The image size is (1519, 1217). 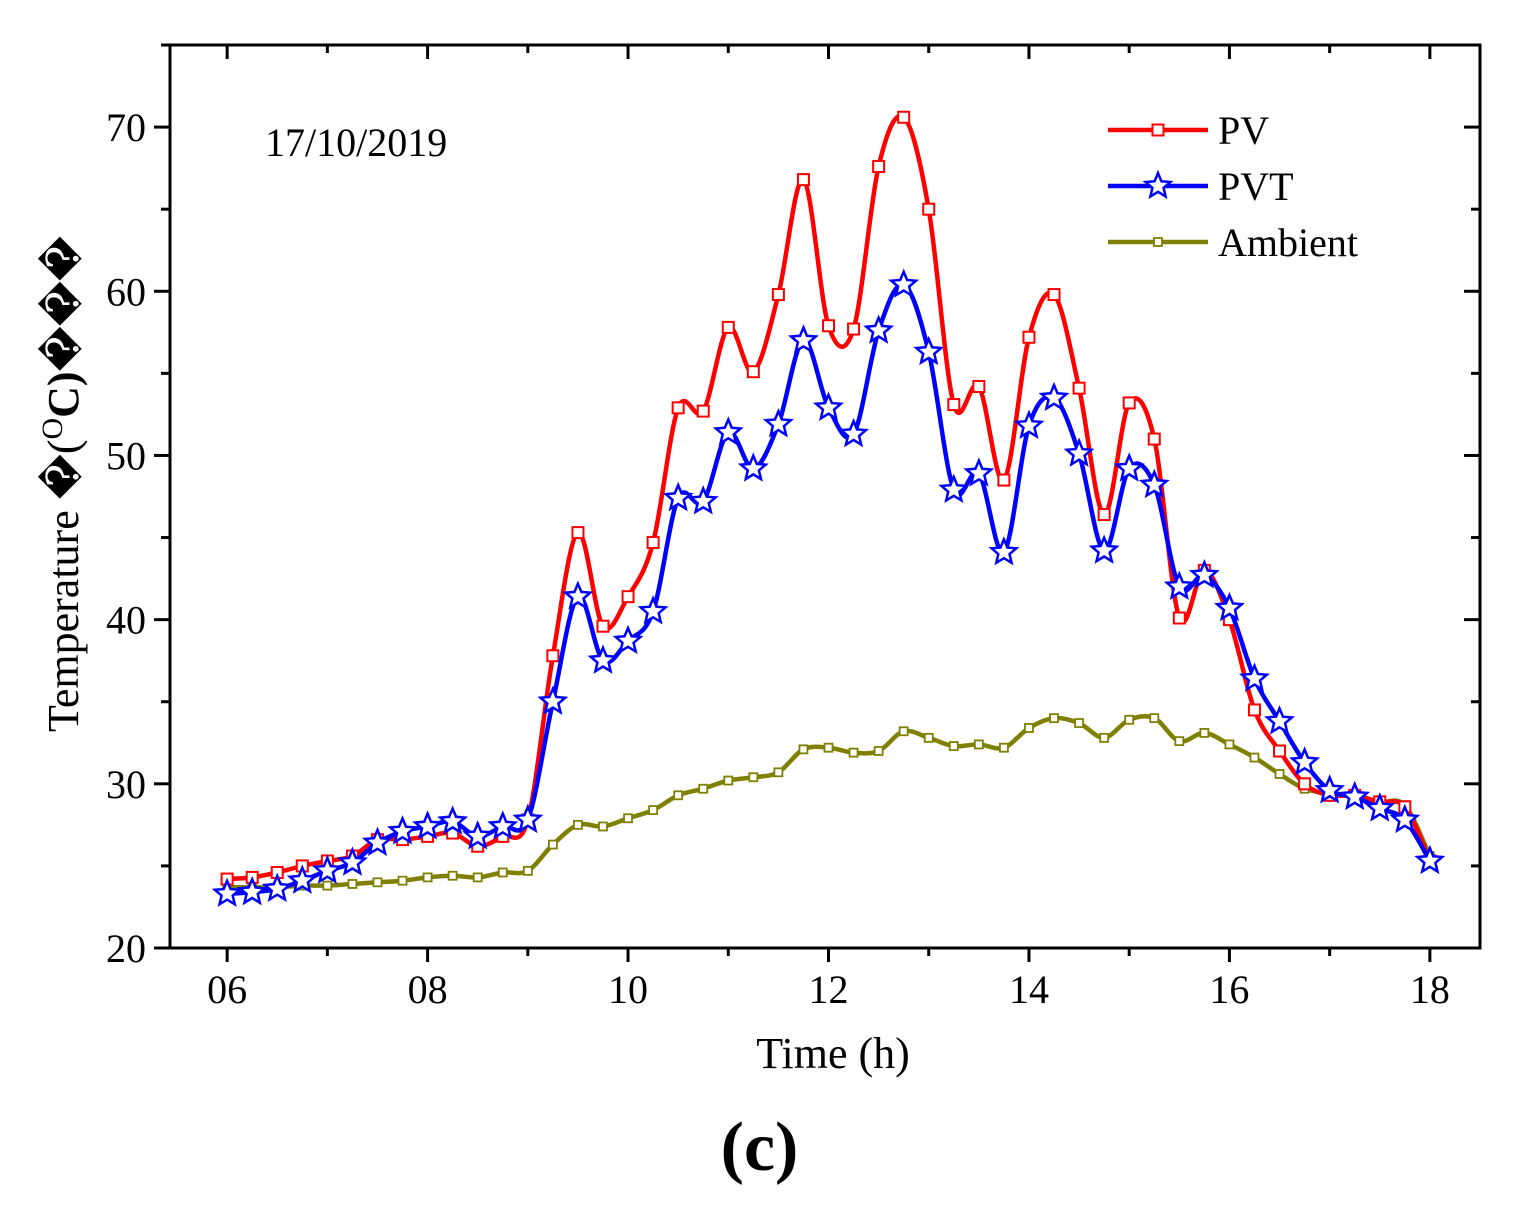 What do you see at coordinates (1158, 242) in the screenshot?
I see `legend-marker-ambient` at bounding box center [1158, 242].